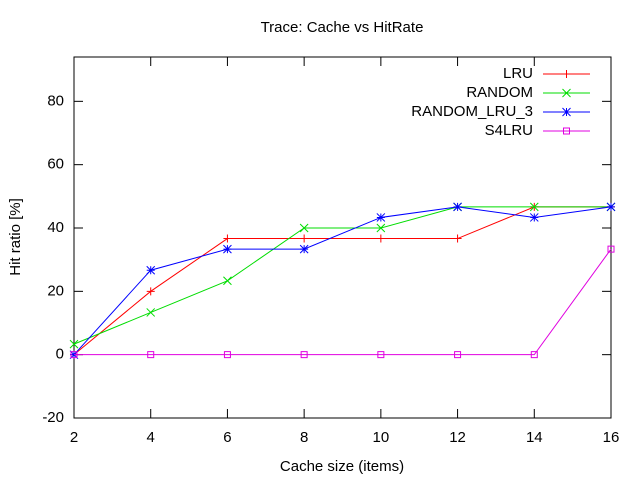 This screenshot has height=480, width=640. Describe the element at coordinates (509, 130) in the screenshot. I see `legend-label: S4LRU` at that location.